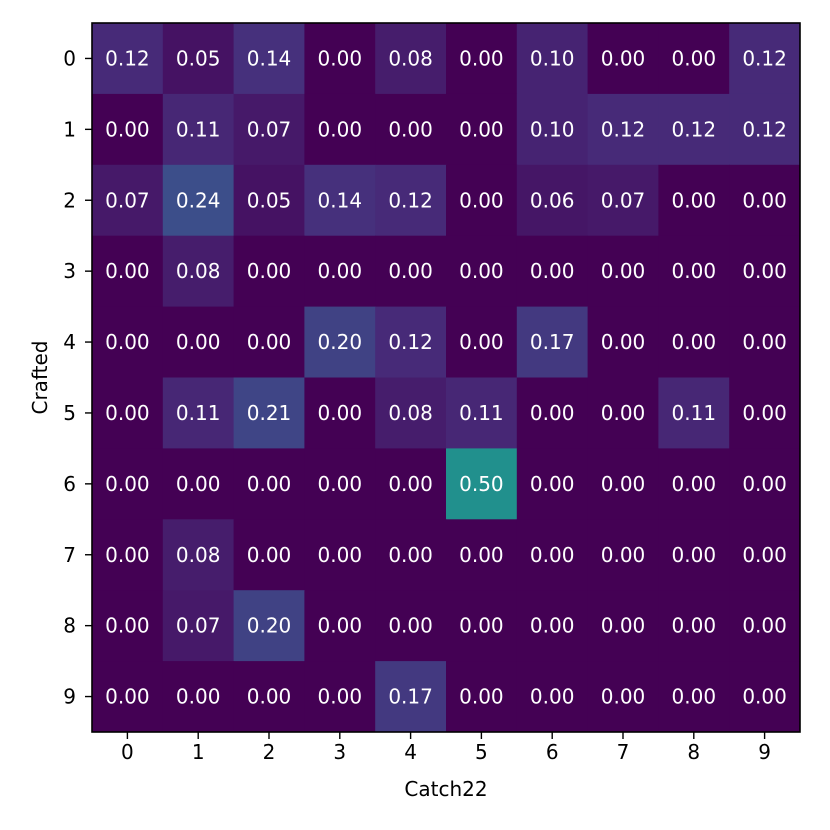  Describe the element at coordinates (623, 752) in the screenshot. I see `x-tick-label: 7` at that location.